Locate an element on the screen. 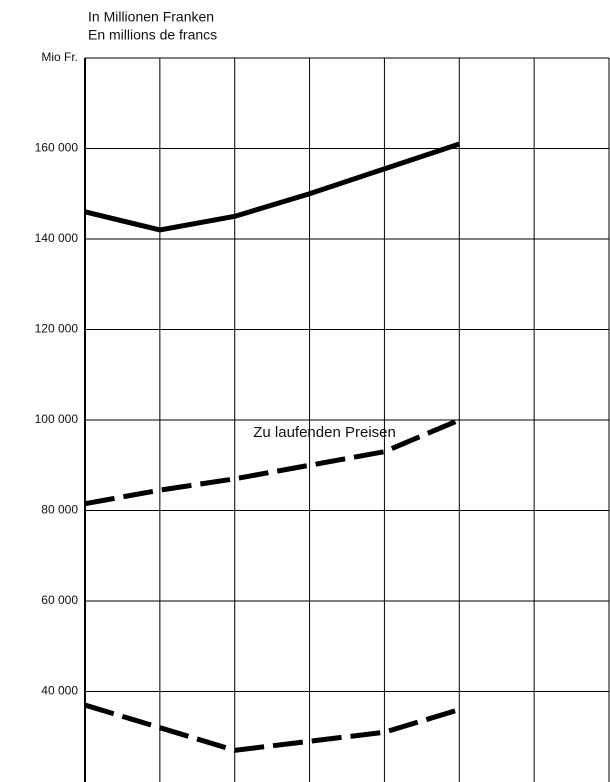 The image size is (610, 782). y-tick-label: 100 000 is located at coordinates (57, 419).